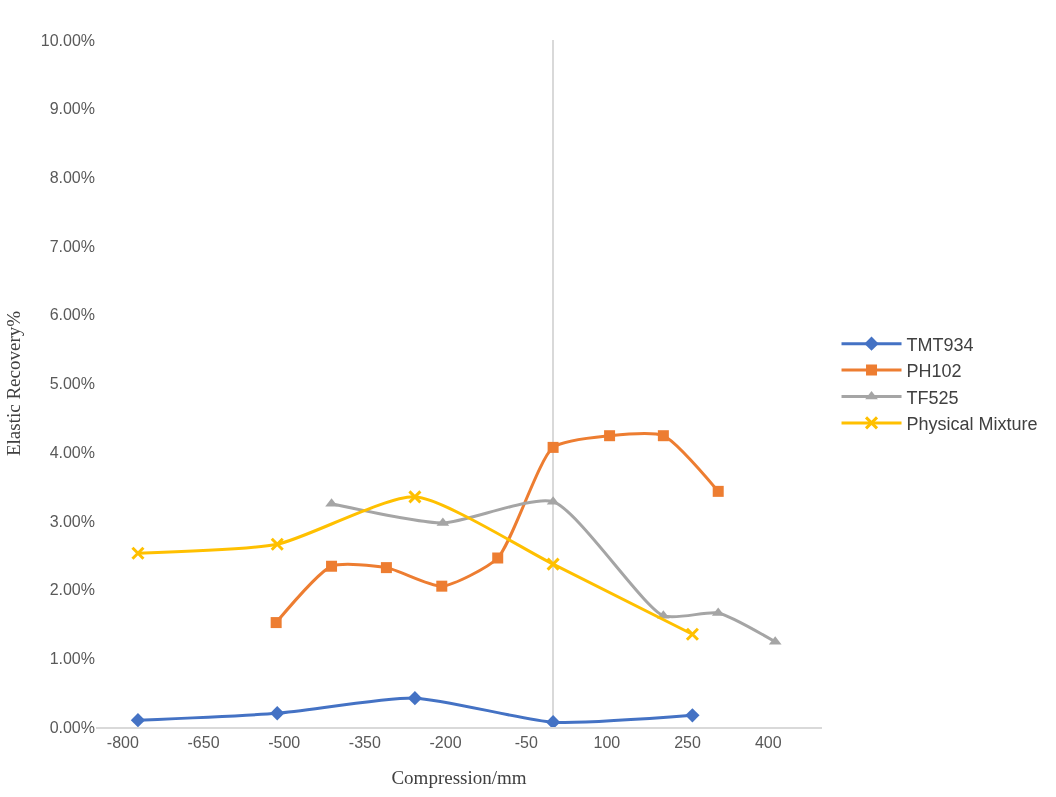 This screenshot has height=797, width=1056. I want to click on x-tick-label: 100, so click(607, 743).